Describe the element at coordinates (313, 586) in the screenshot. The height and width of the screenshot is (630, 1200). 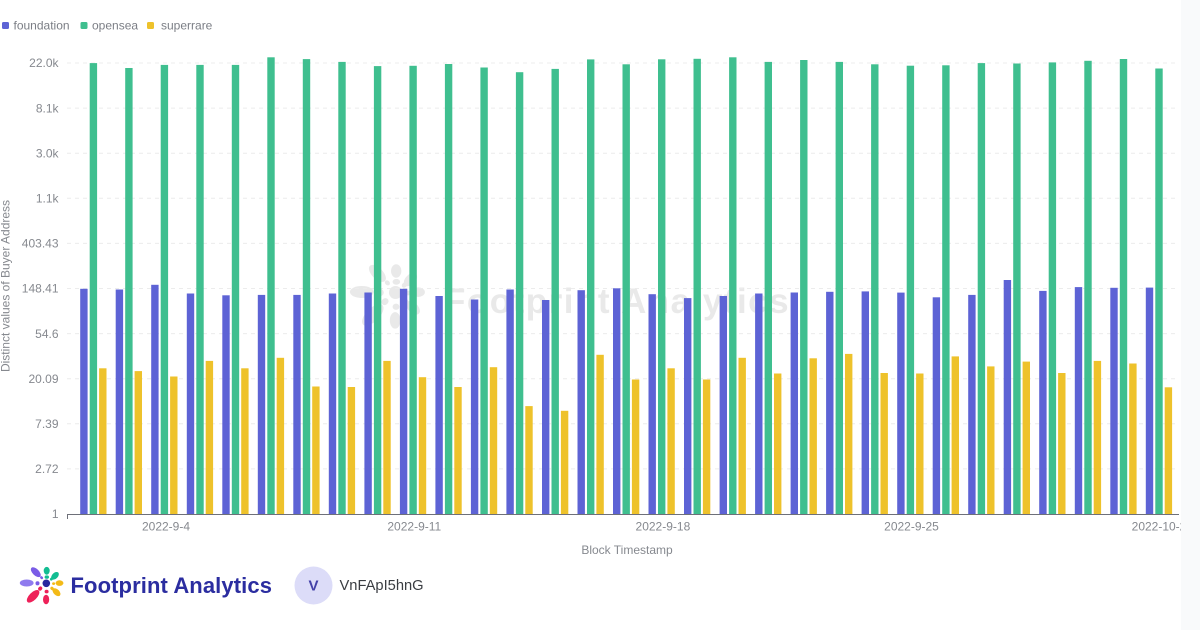
I see `svg-text: V` at that location.